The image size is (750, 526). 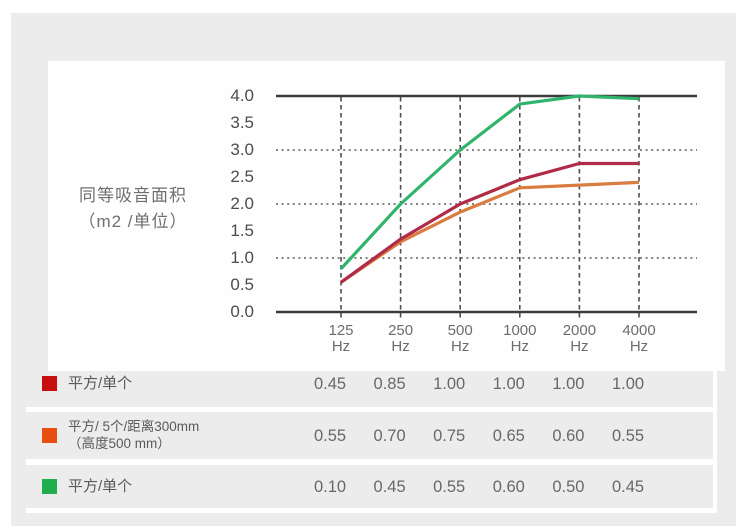 I want to click on y-tick-label: 1.0, so click(x=242, y=257).